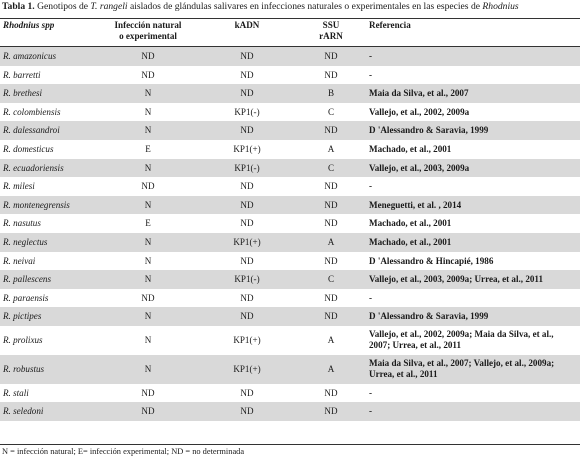  Describe the element at coordinates (49, 316) in the screenshot. I see `species-cell: R. pictipes` at that location.